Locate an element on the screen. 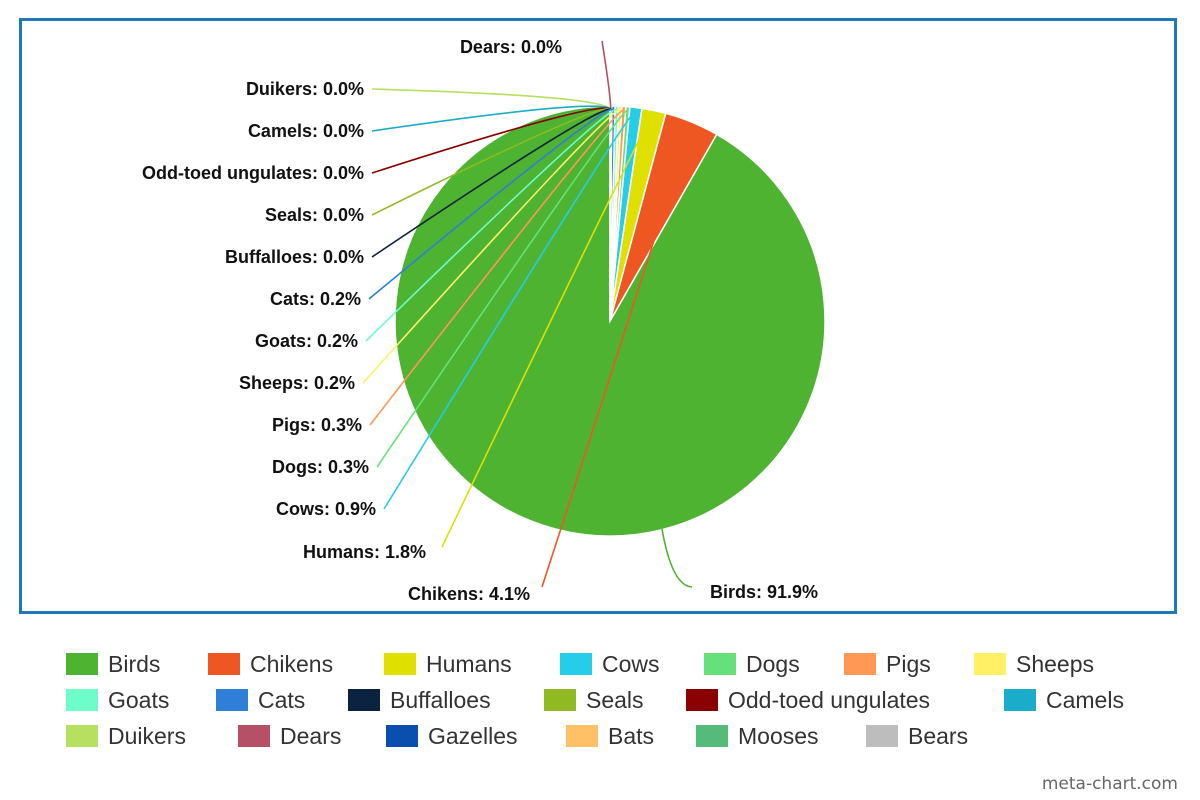 This screenshot has height=800, width=1200. legend-item-pigs: Pigs is located at coordinates (887, 664).